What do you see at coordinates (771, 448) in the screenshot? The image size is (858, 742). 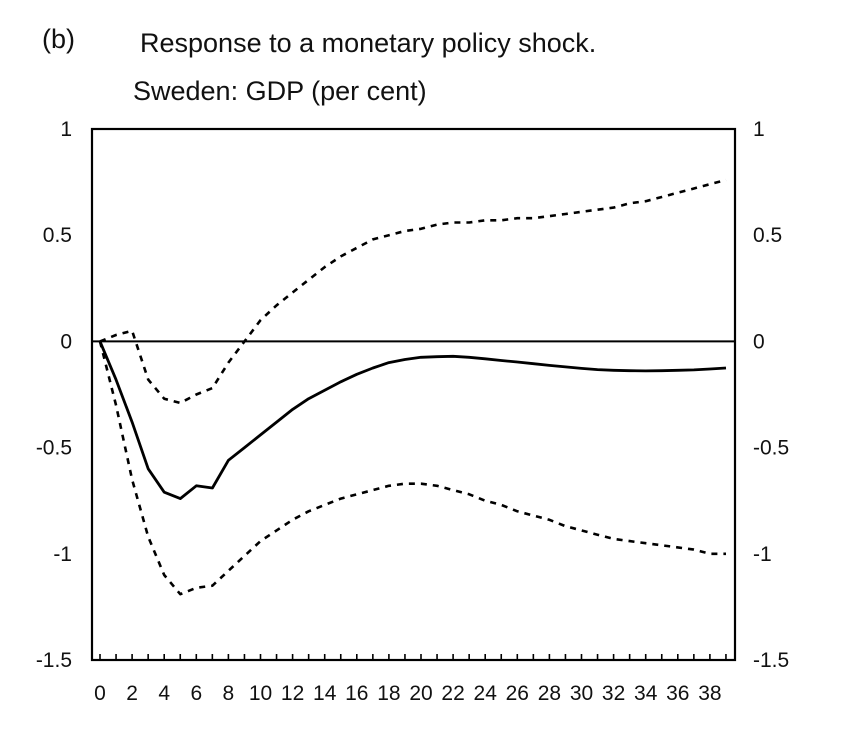 I see `y-tick-label-right: -0.5` at bounding box center [771, 448].